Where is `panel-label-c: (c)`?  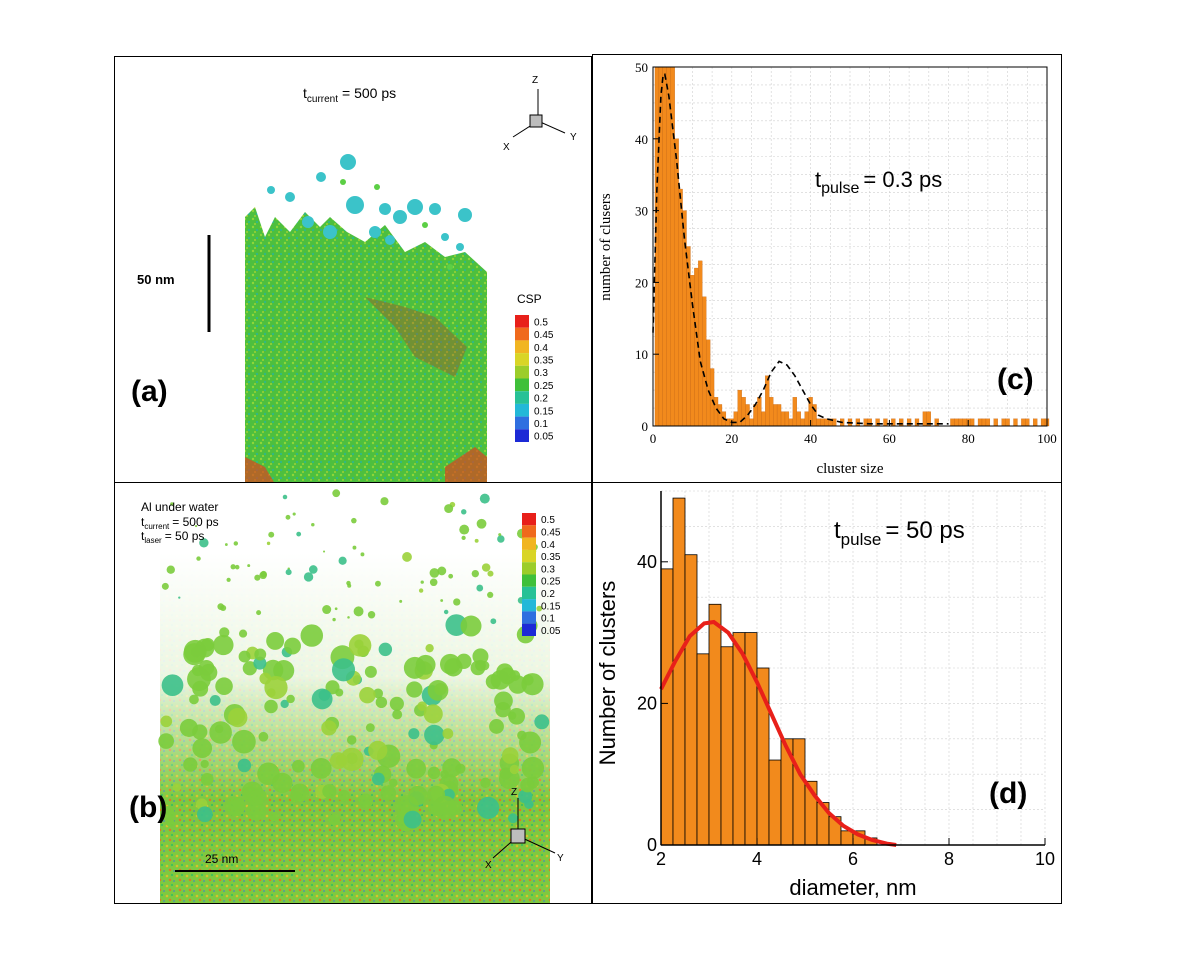
panel-label-c: (c) is located at coordinates (1015, 379).